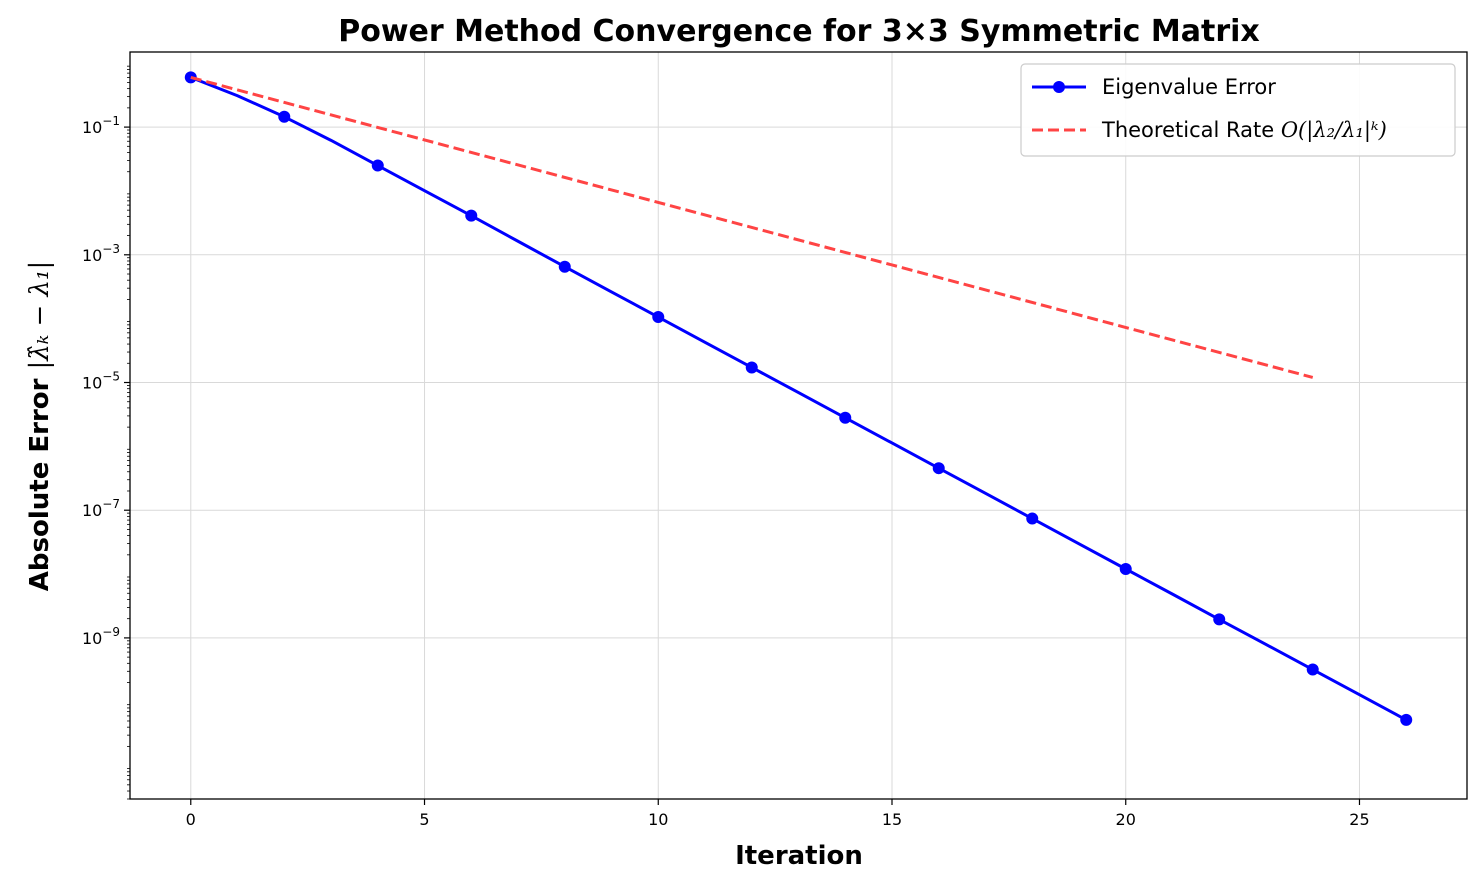 The height and width of the screenshot is (885, 1482). I want to click on legend-box, so click(1238, 110).